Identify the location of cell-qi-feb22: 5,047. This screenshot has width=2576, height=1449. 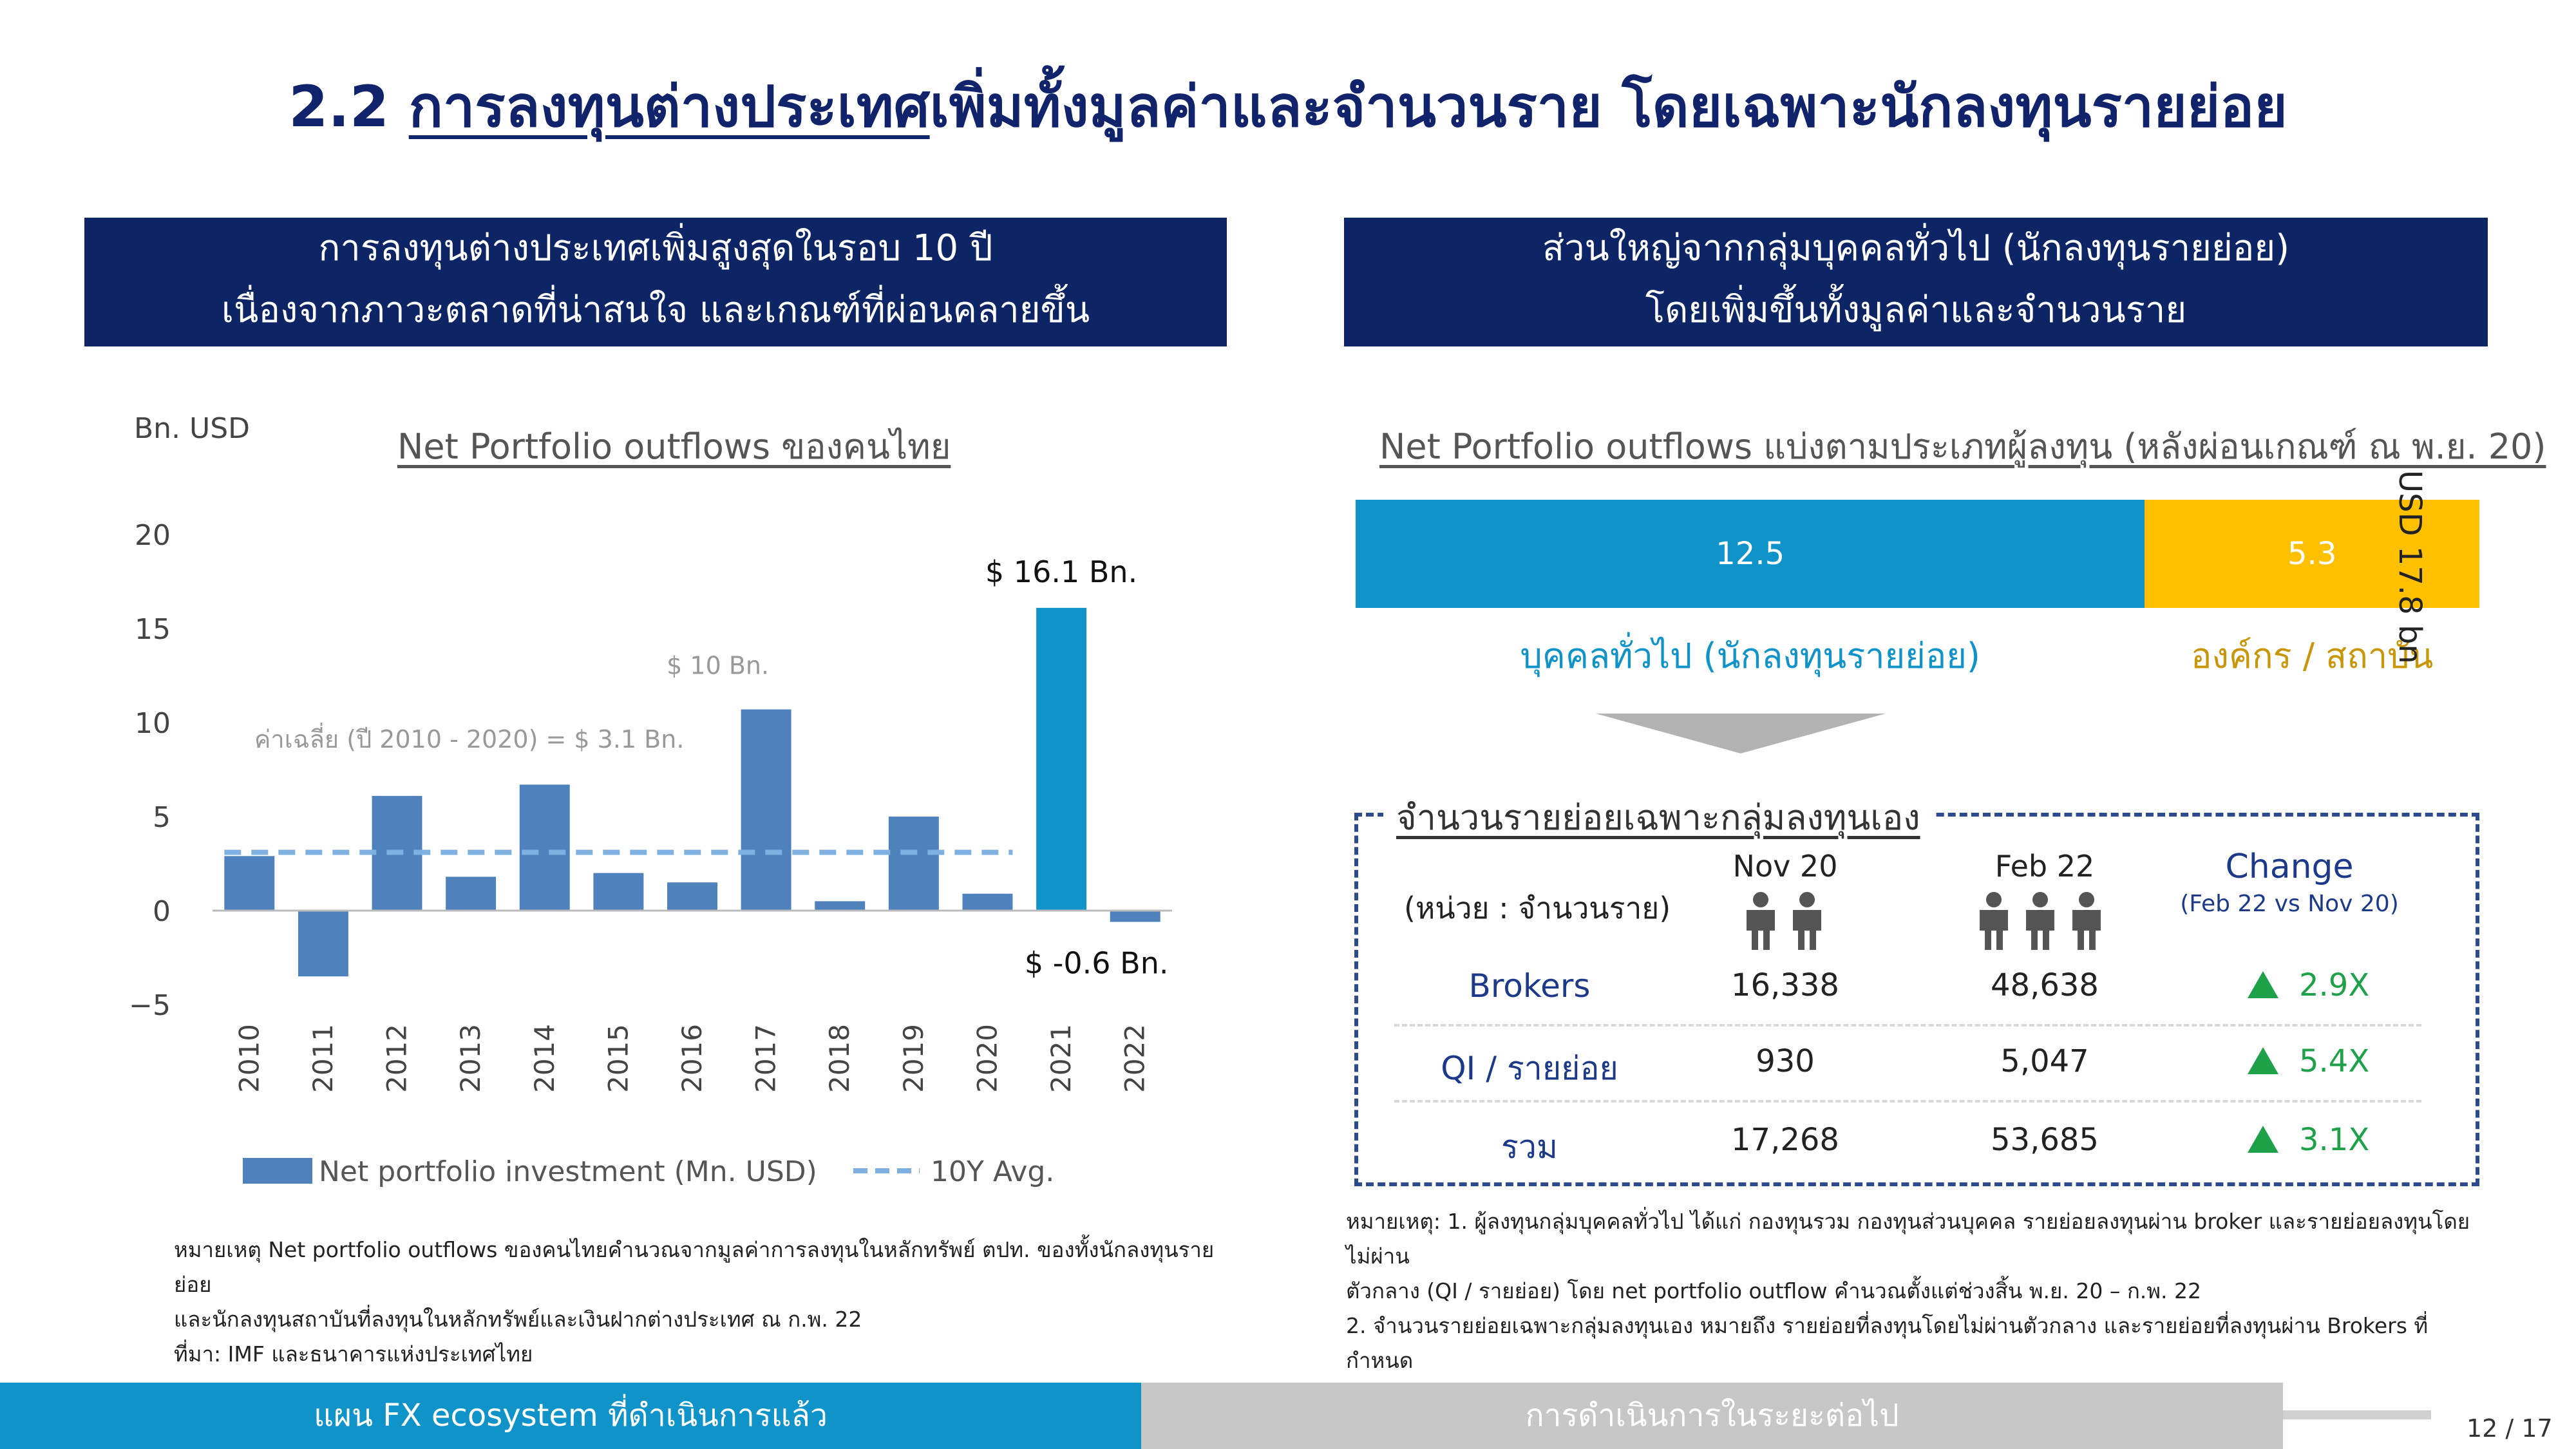
(2045, 1061).